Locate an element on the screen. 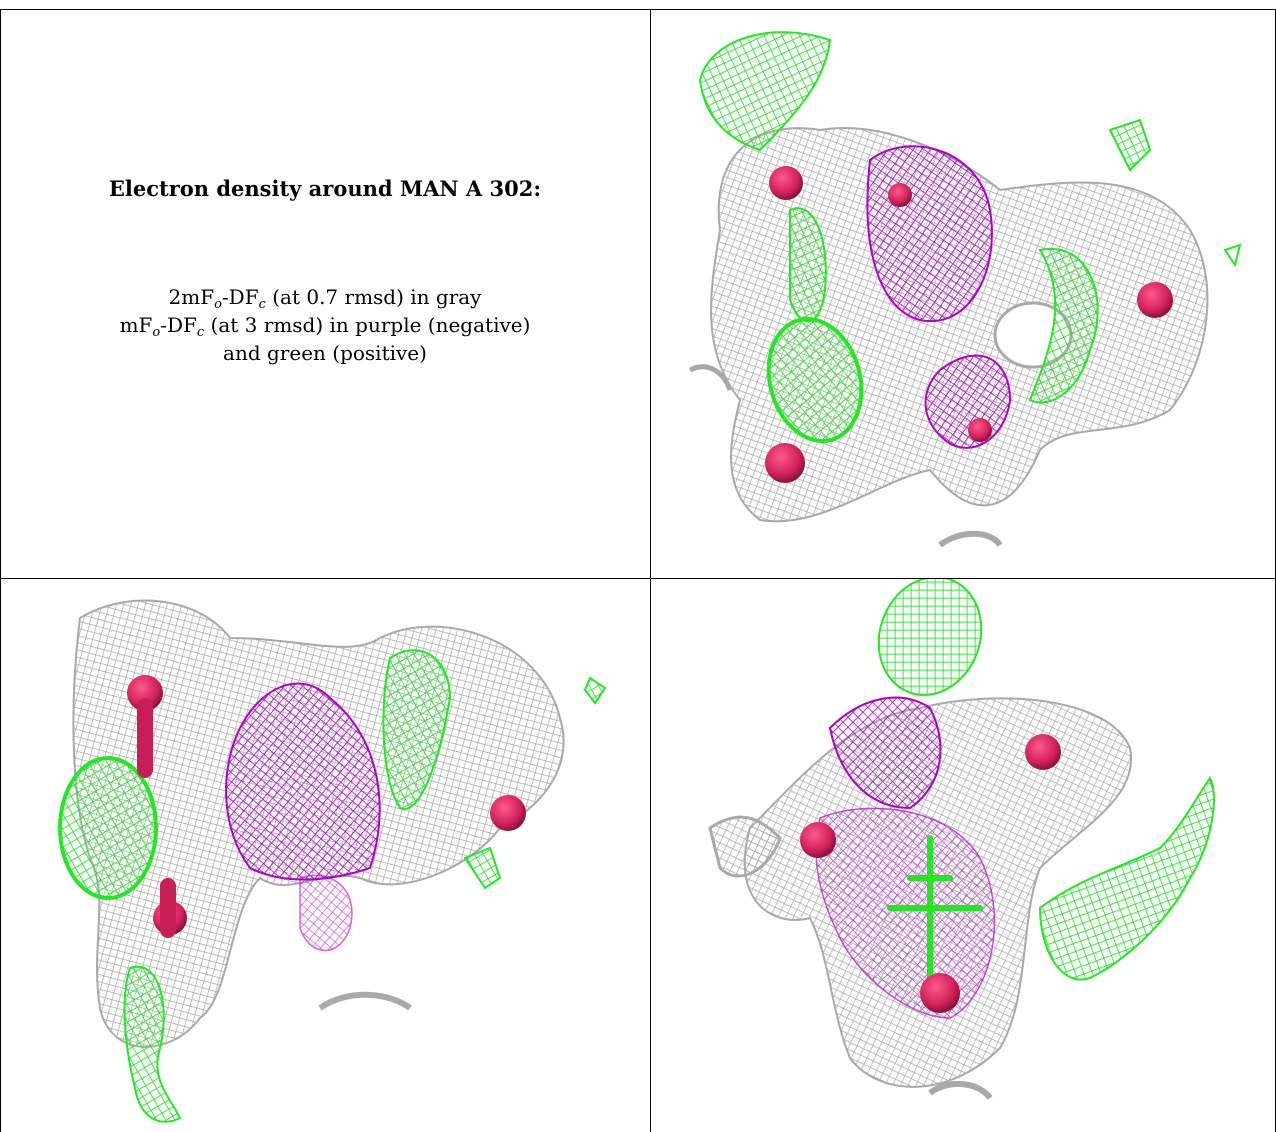 This screenshot has width=1276, height=1132. border-top is located at coordinates (638, 9).